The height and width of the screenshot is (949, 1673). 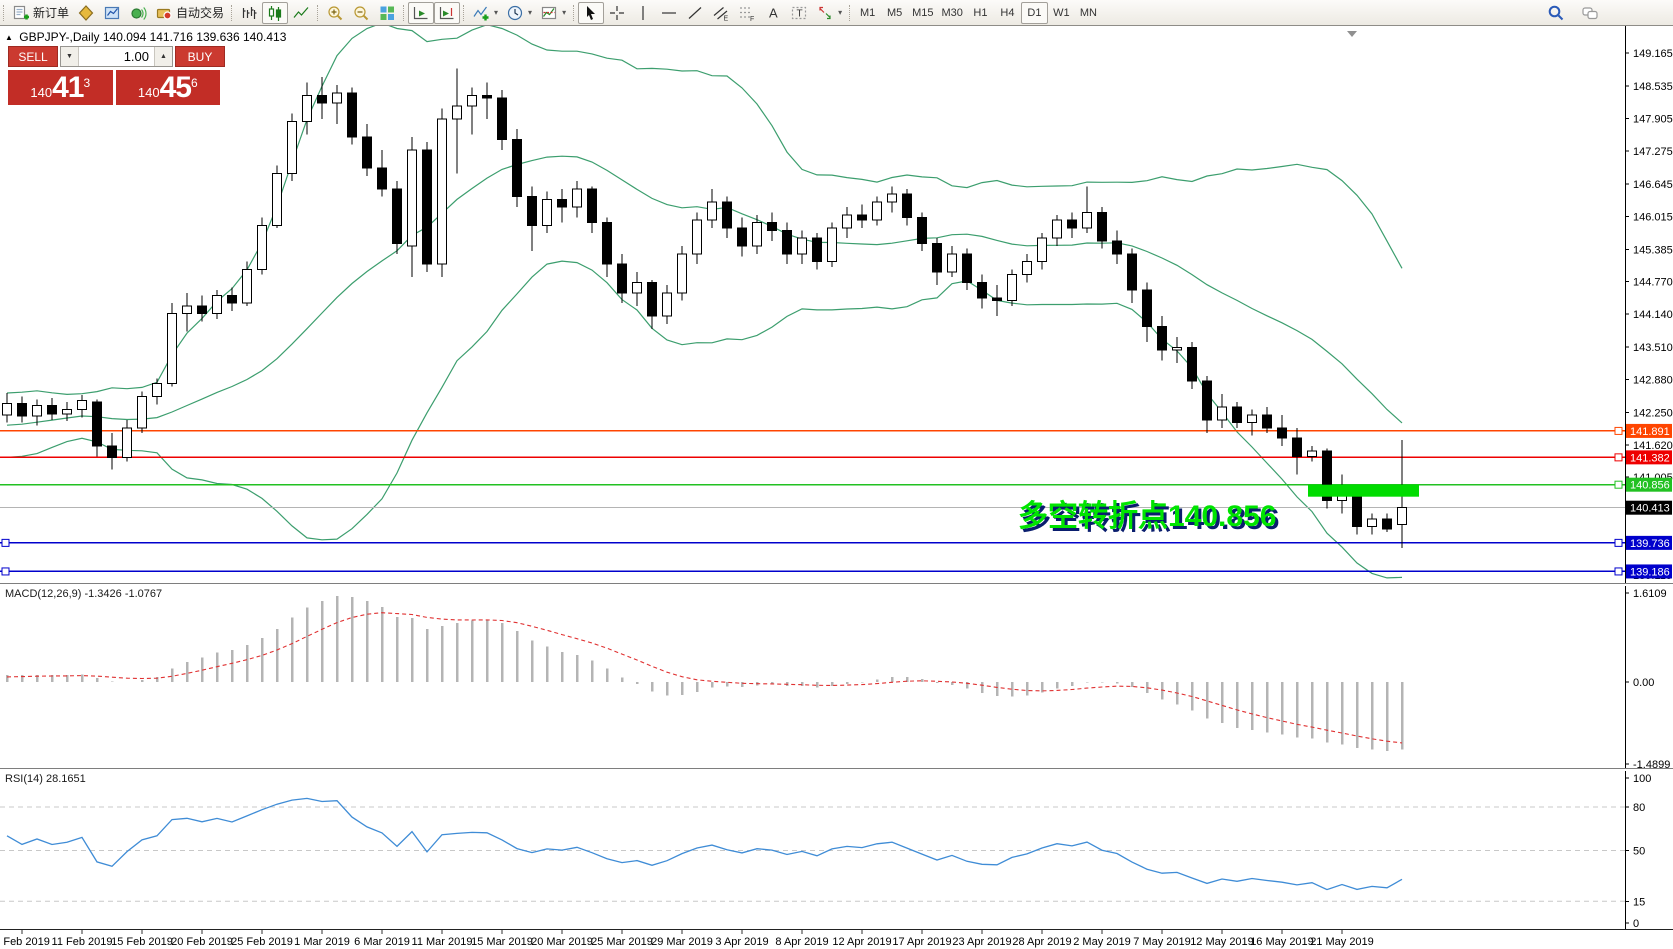 What do you see at coordinates (167, 87) in the screenshot?
I see `buy-price-button: 140 45 6` at bounding box center [167, 87].